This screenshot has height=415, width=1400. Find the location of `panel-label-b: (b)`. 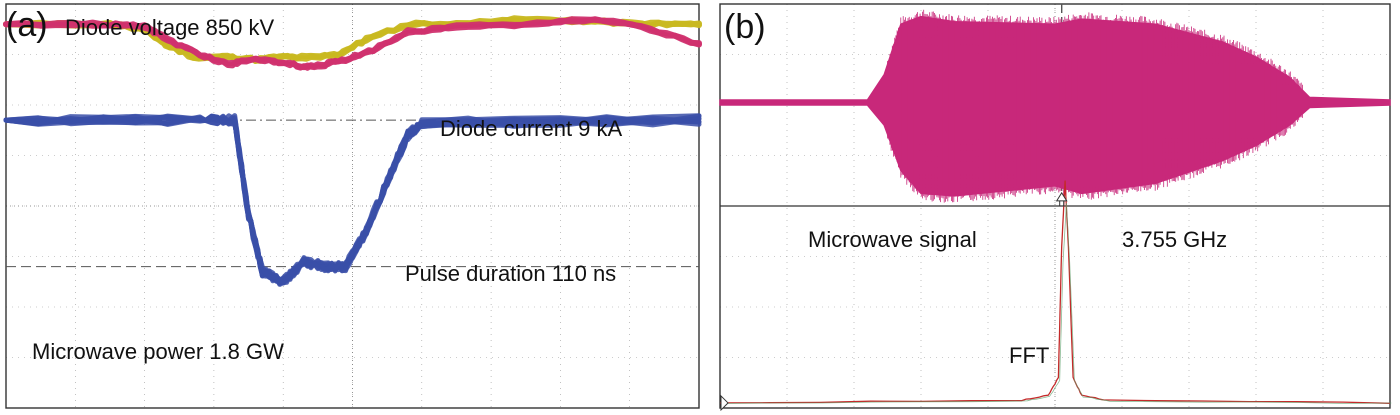

panel-label-b: (b) is located at coordinates (745, 27).